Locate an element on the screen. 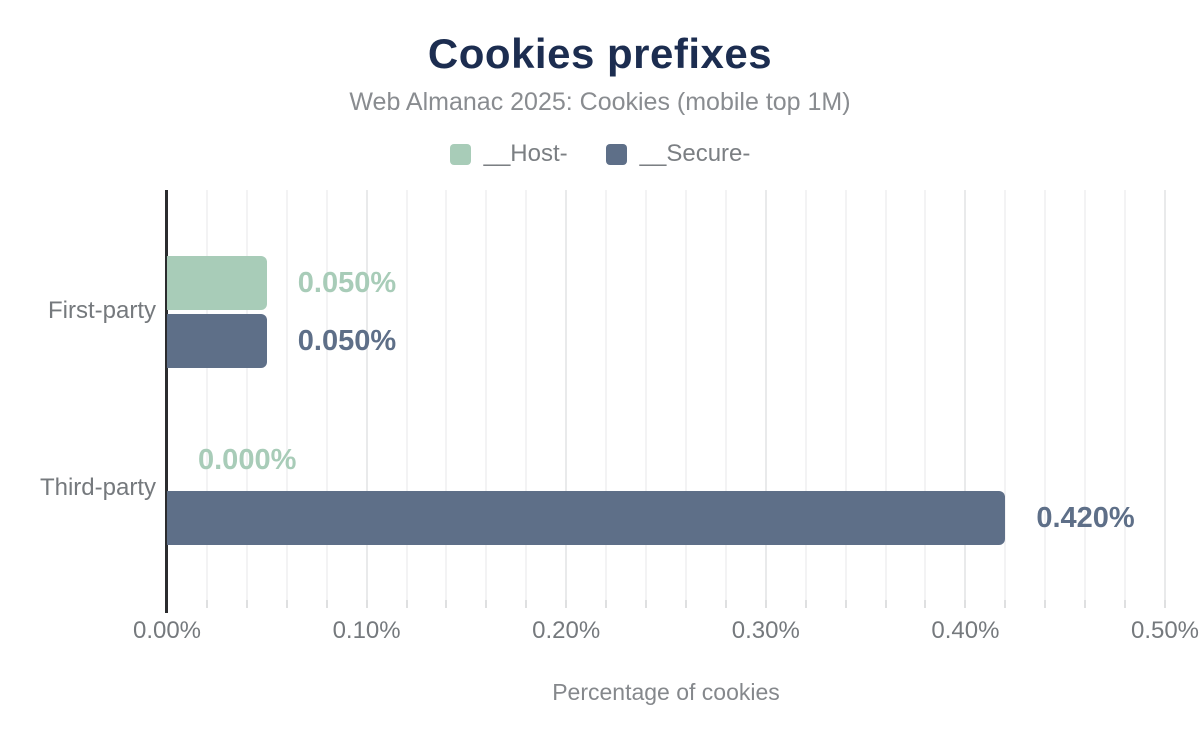 The image size is (1200, 742). x-tick-label: 0.20% is located at coordinates (566, 630).